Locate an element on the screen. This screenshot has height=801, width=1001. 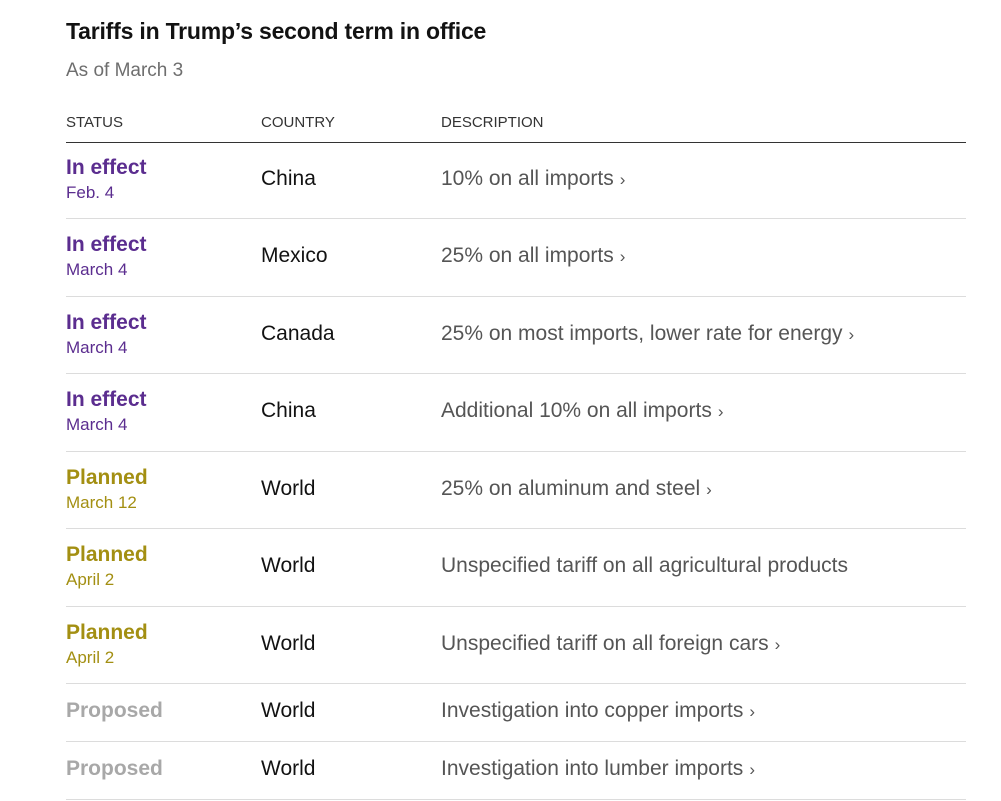
status-date: March 12 is located at coordinates (101, 502).